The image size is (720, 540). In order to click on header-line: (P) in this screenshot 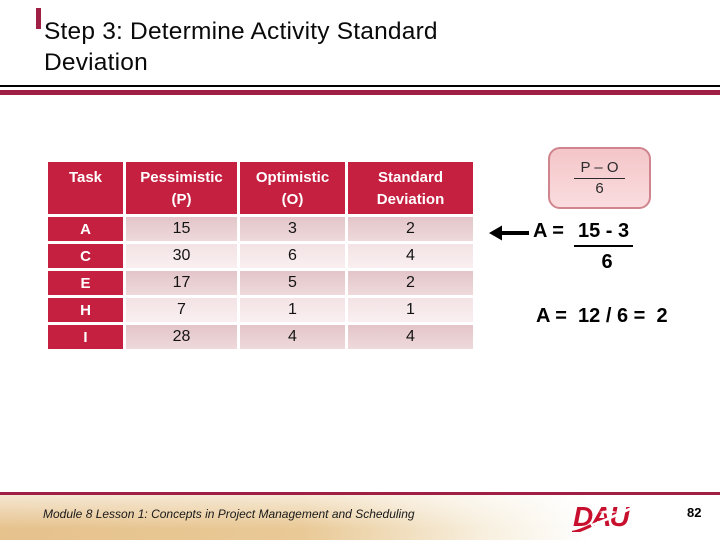, I will do `click(181, 199)`.